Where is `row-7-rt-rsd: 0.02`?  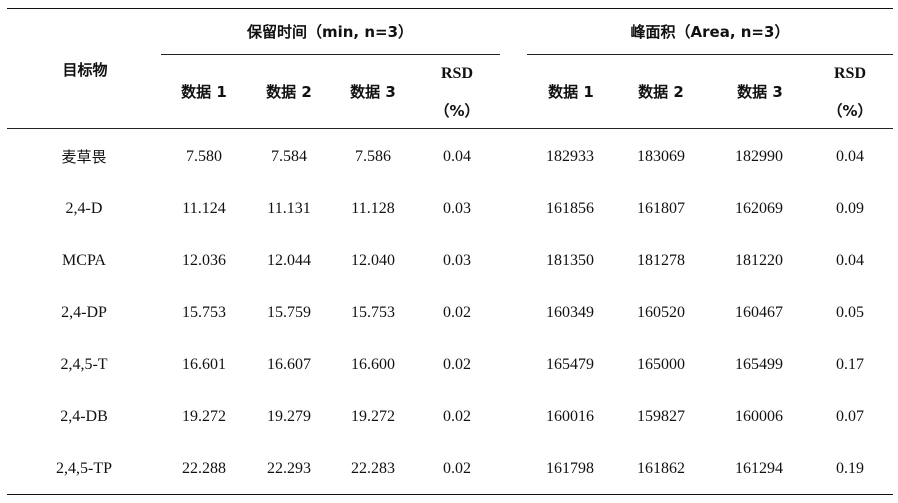 row-7-rt-rsd: 0.02 is located at coordinates (457, 468).